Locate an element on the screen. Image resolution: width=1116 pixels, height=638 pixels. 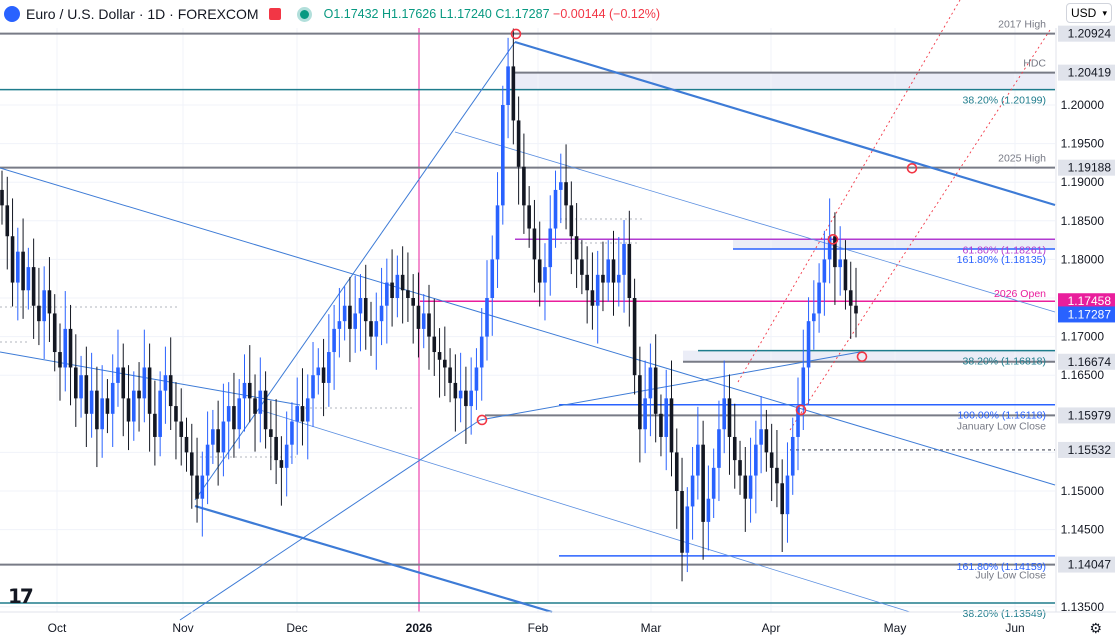
price-tick-label: 1.19000 is located at coordinates (1083, 182).